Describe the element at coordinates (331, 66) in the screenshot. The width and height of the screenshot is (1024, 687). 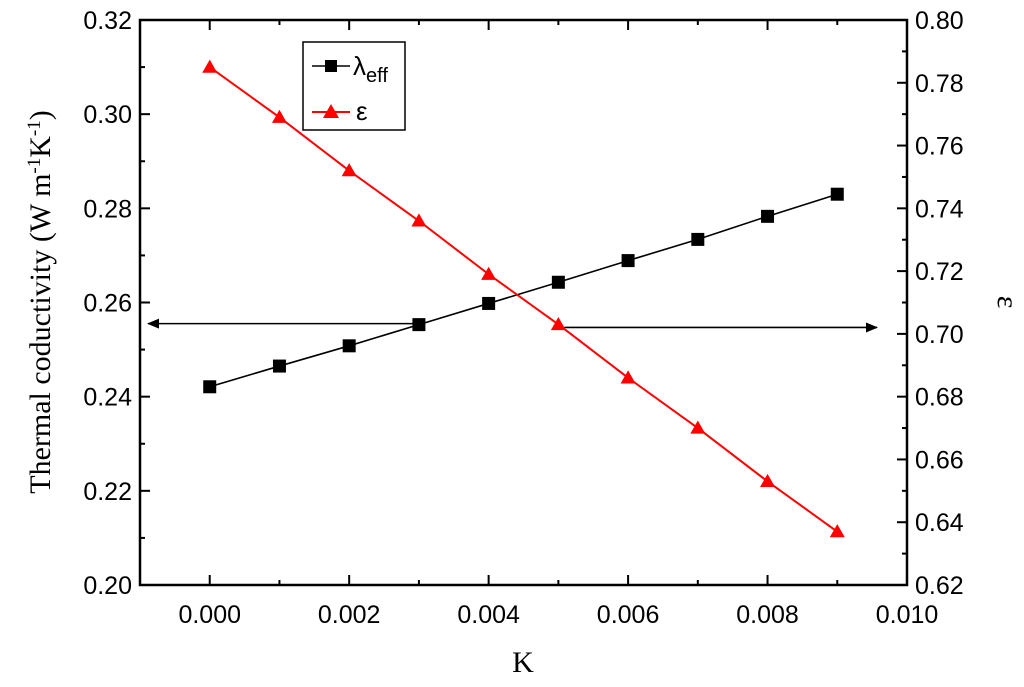
I see `legend-square-icon` at that location.